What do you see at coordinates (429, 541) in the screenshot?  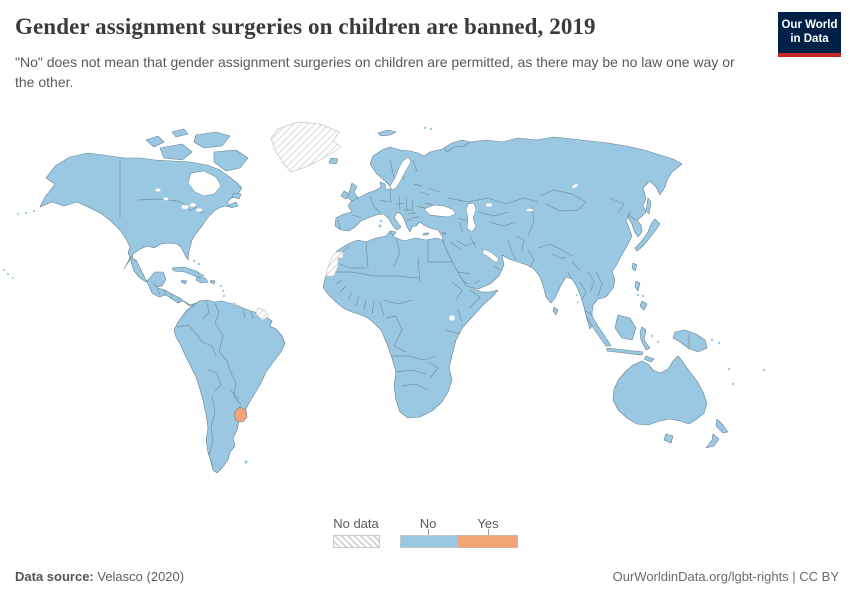 I see `legend-swatch-no` at bounding box center [429, 541].